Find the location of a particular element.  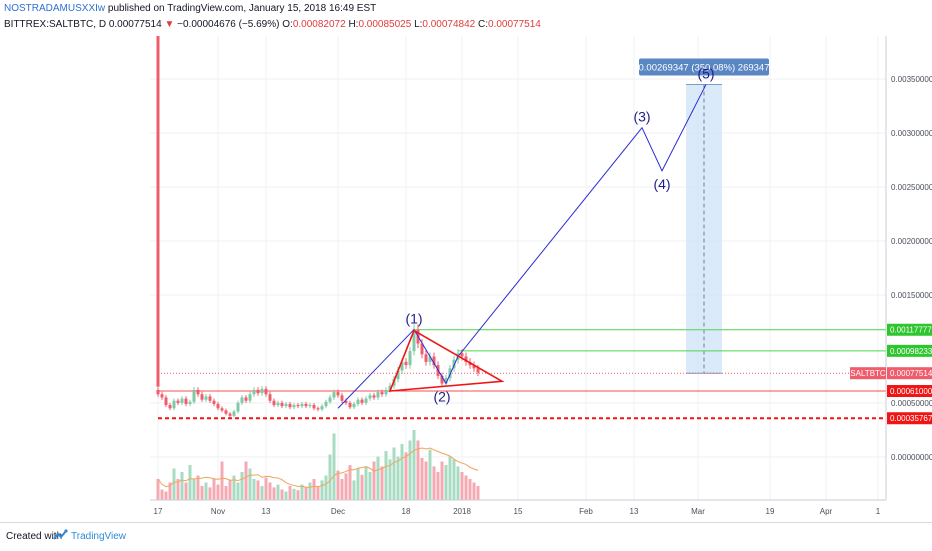

last-price: 0.00077514 is located at coordinates (135, 24).